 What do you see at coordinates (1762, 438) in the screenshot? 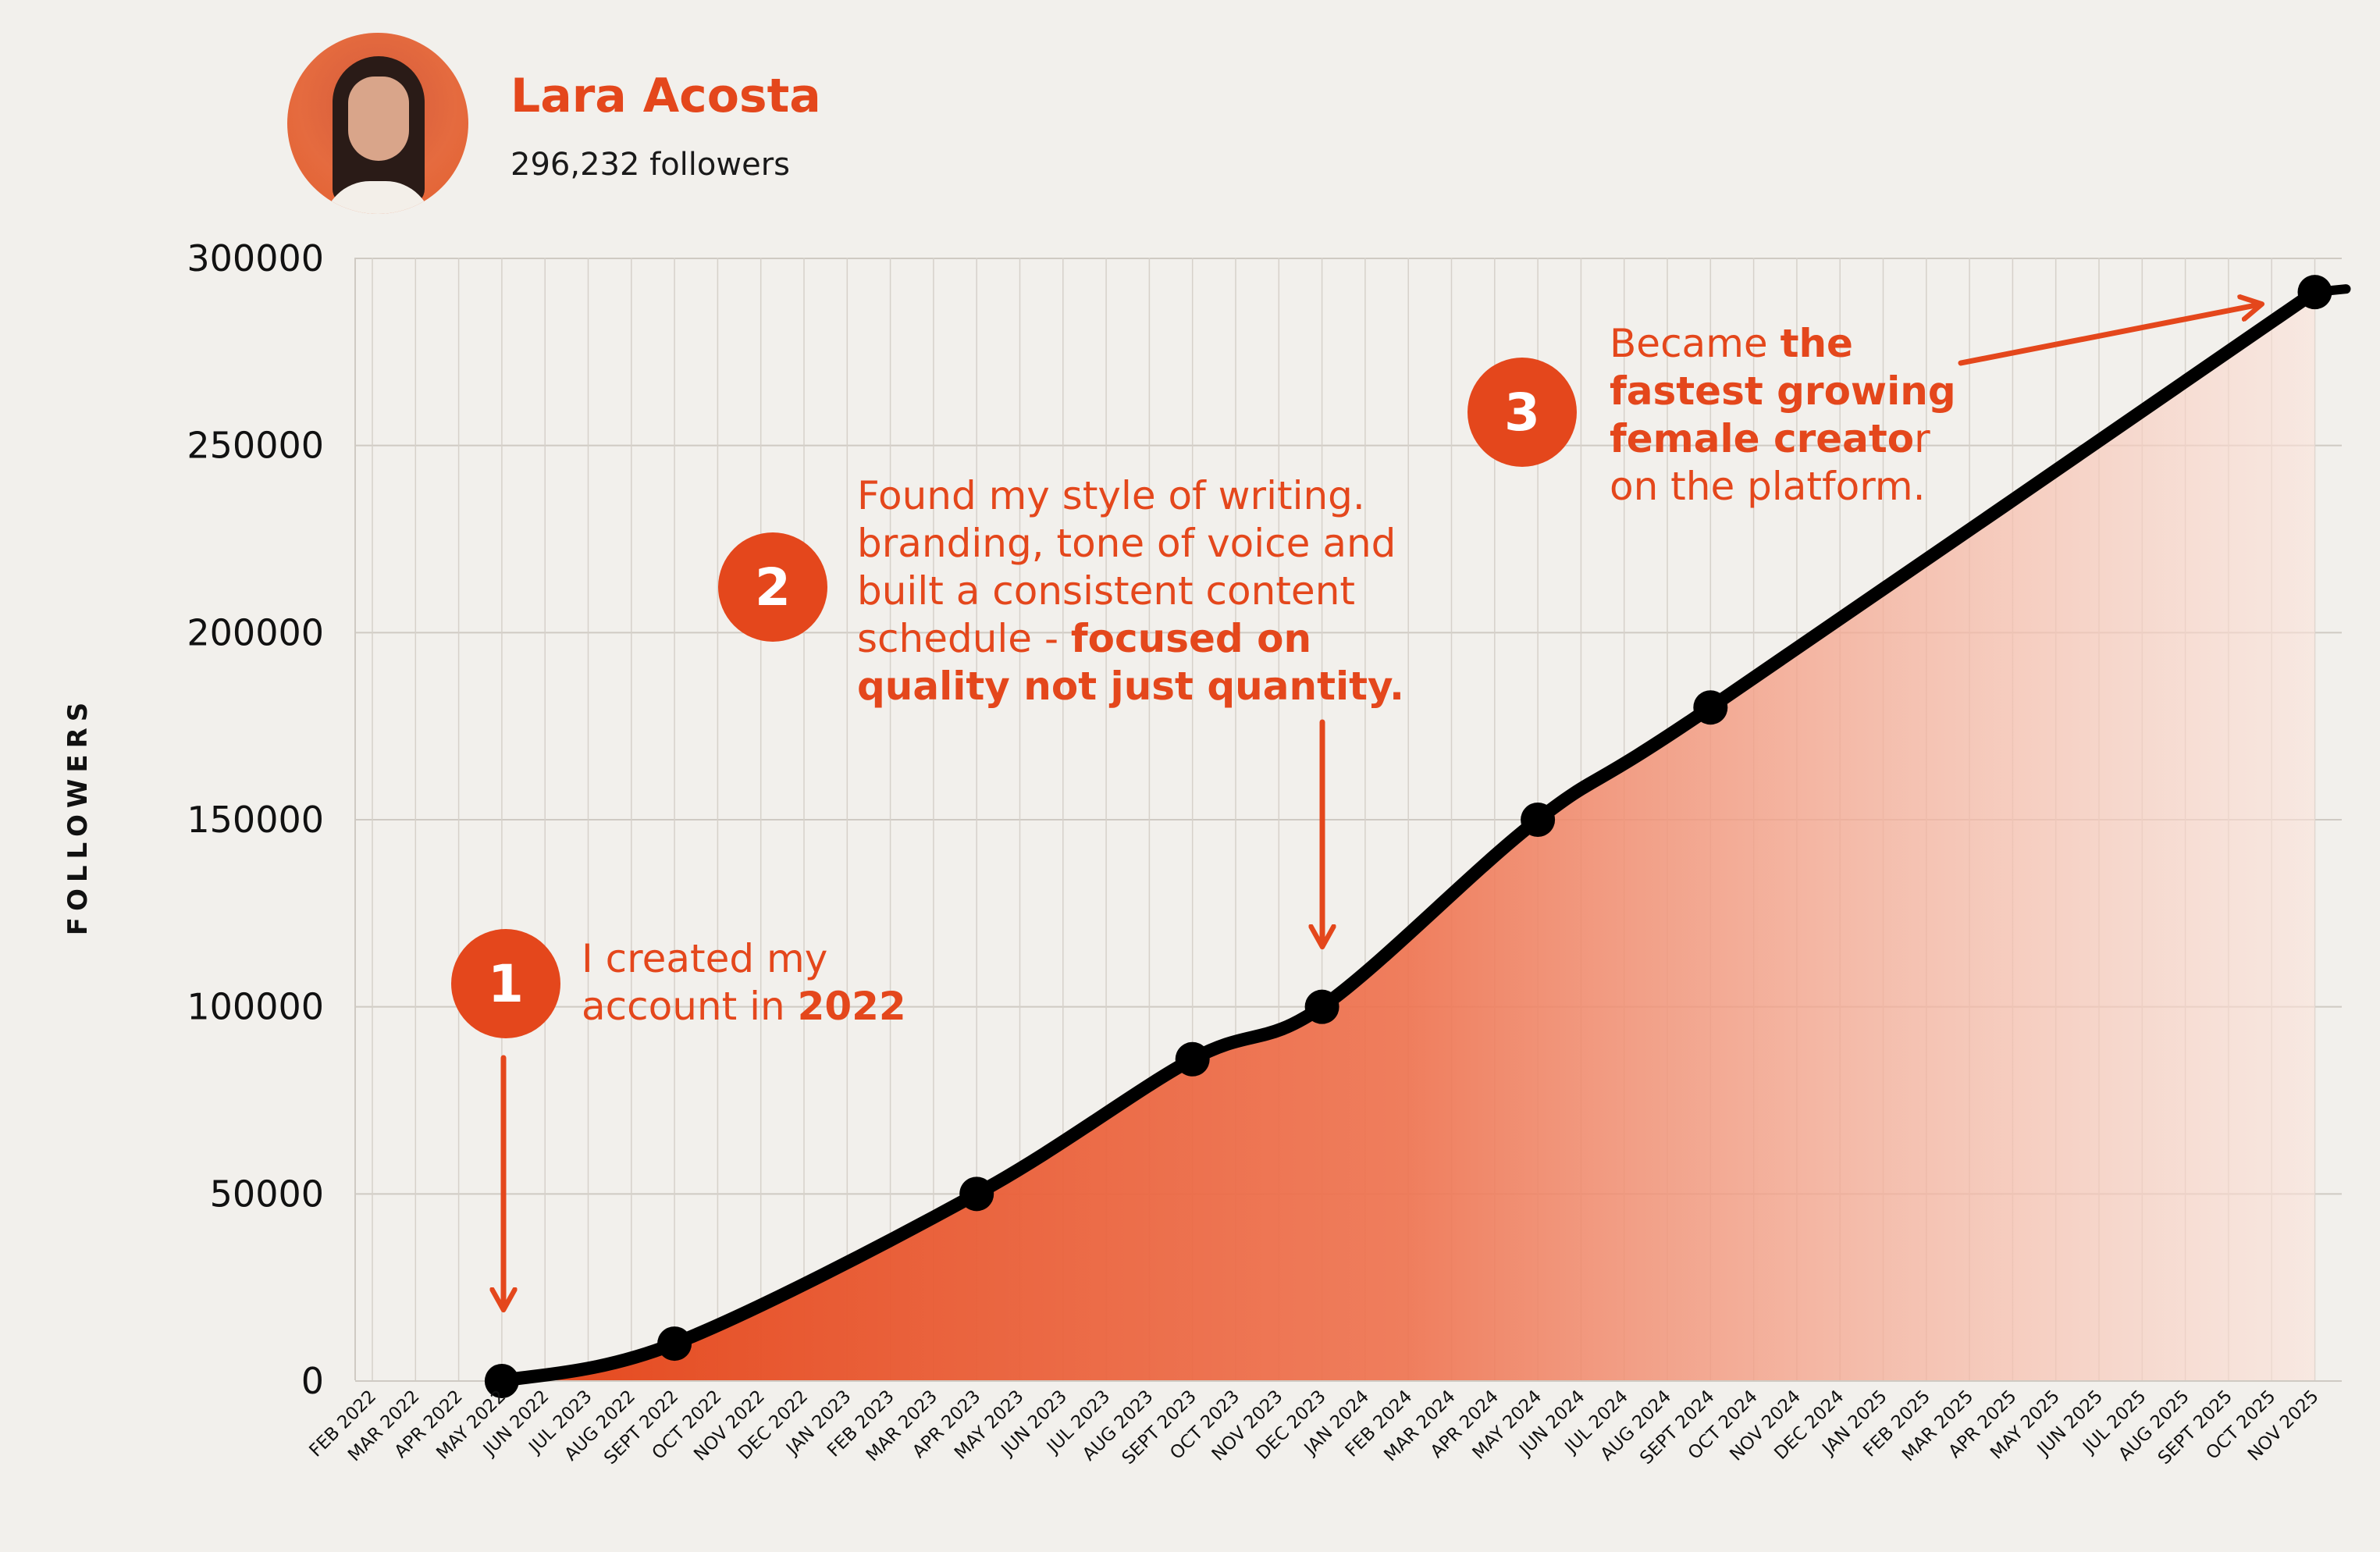
I see `annotation-3-line3-bold: female creato` at bounding box center [1762, 438].